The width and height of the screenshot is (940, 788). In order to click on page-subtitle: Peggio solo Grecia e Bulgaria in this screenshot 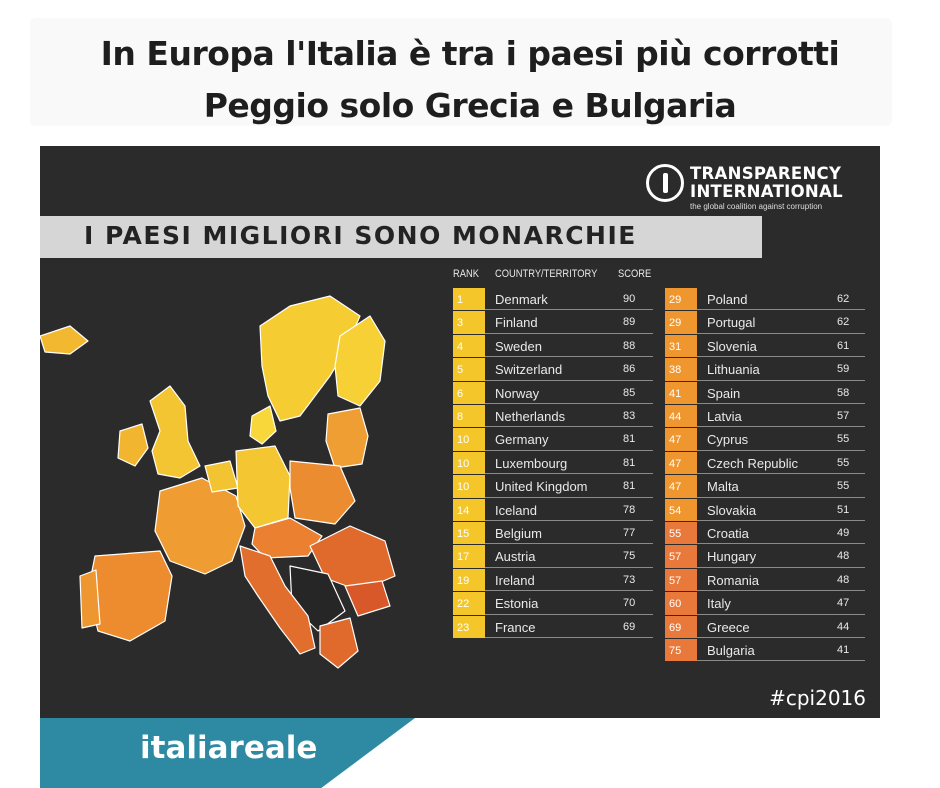, I will do `click(470, 105)`.